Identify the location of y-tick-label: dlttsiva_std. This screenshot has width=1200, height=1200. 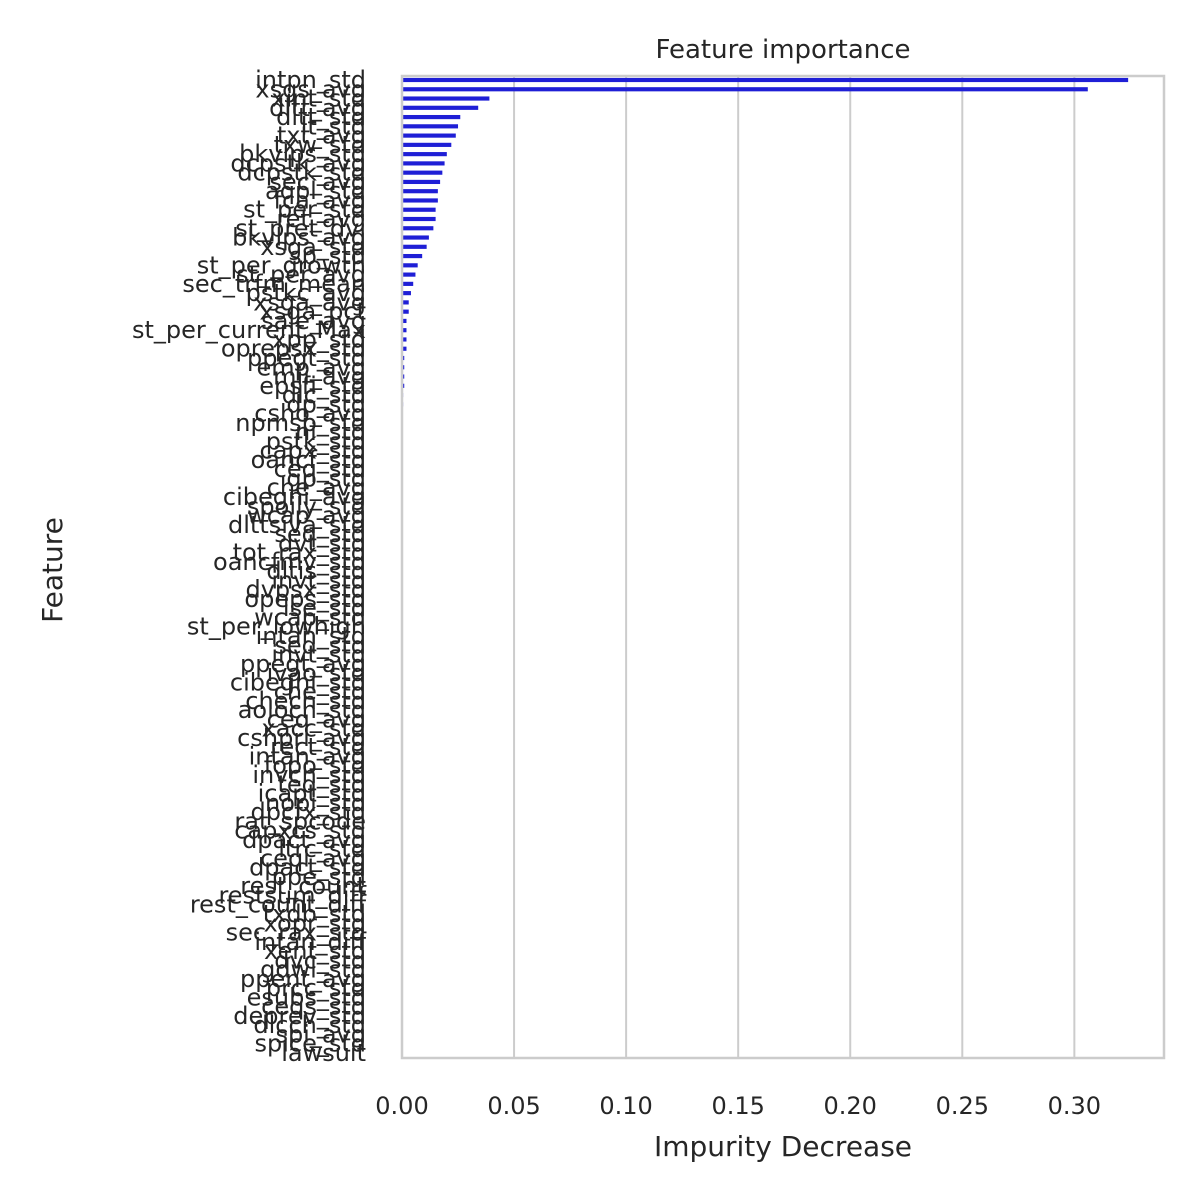
(297, 525).